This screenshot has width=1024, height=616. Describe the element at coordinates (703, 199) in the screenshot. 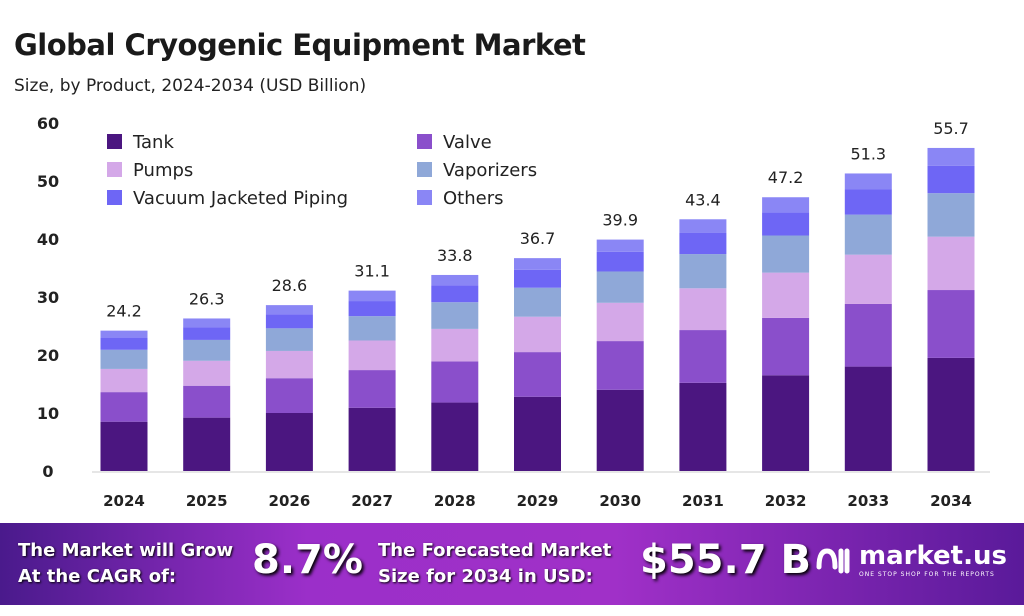

I see `total-label: 43.4` at that location.